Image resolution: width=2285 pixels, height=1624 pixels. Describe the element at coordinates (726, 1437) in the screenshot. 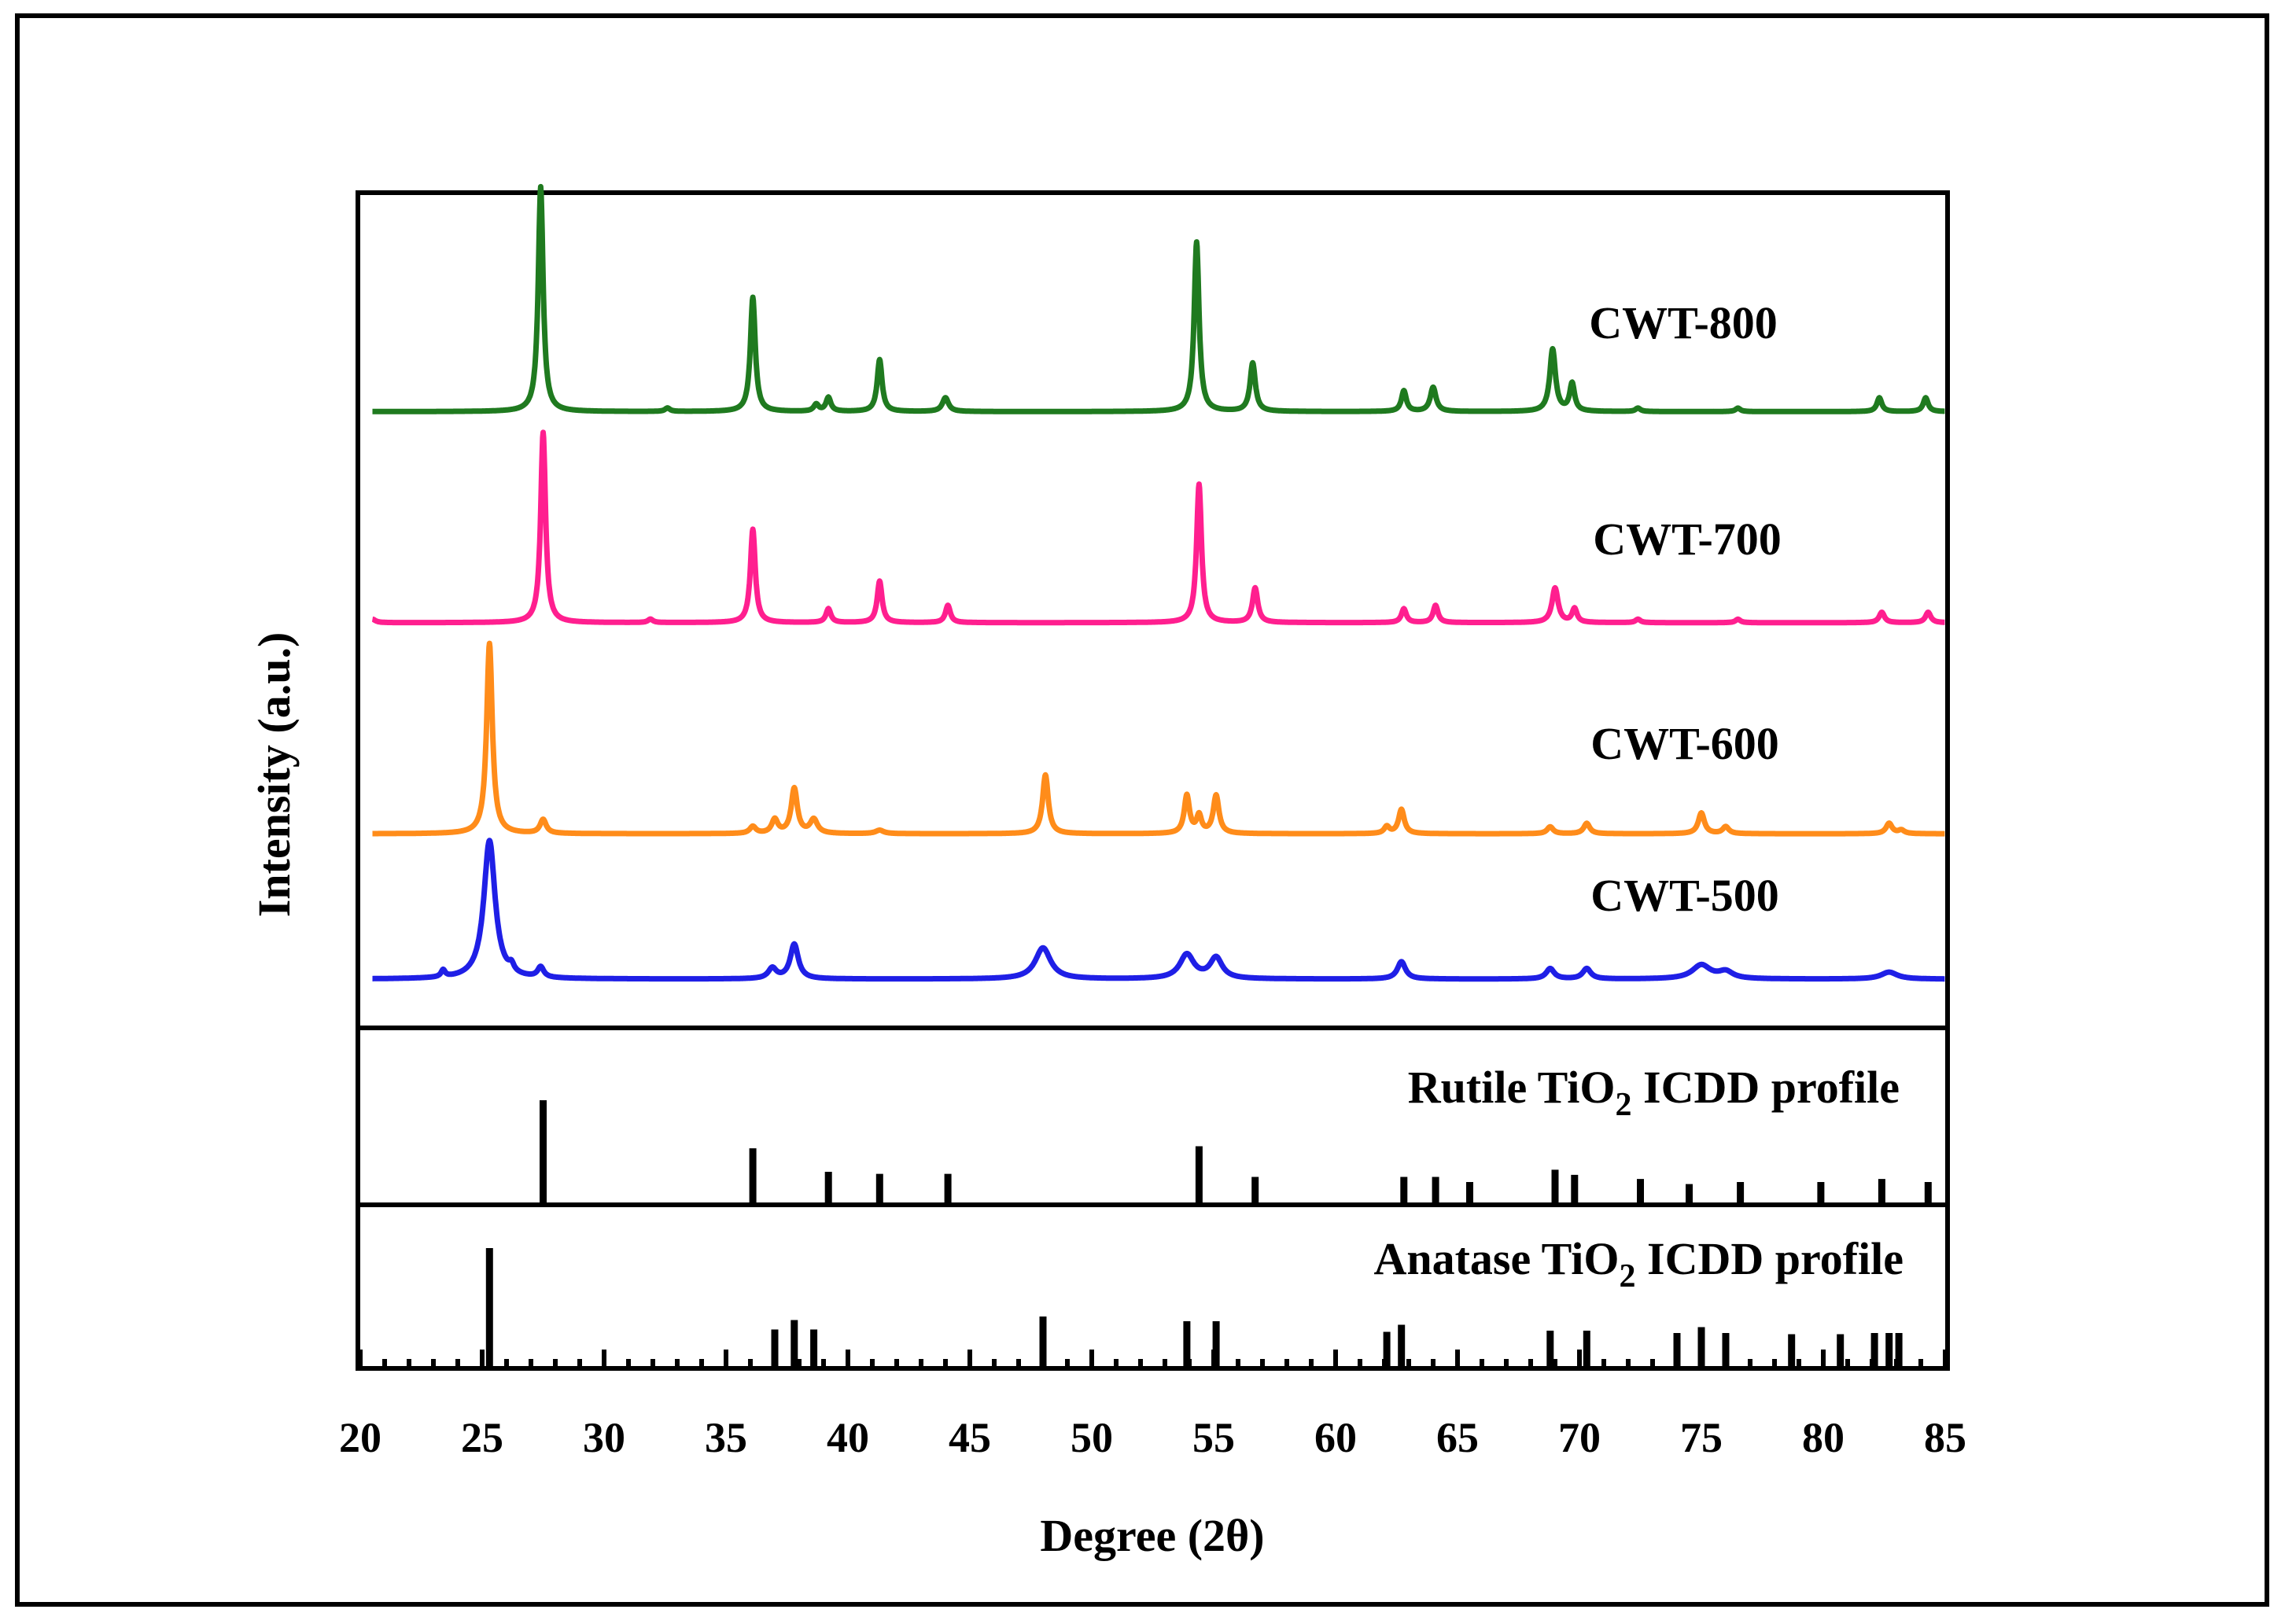

I see `x-tick-label-35: 35` at that location.